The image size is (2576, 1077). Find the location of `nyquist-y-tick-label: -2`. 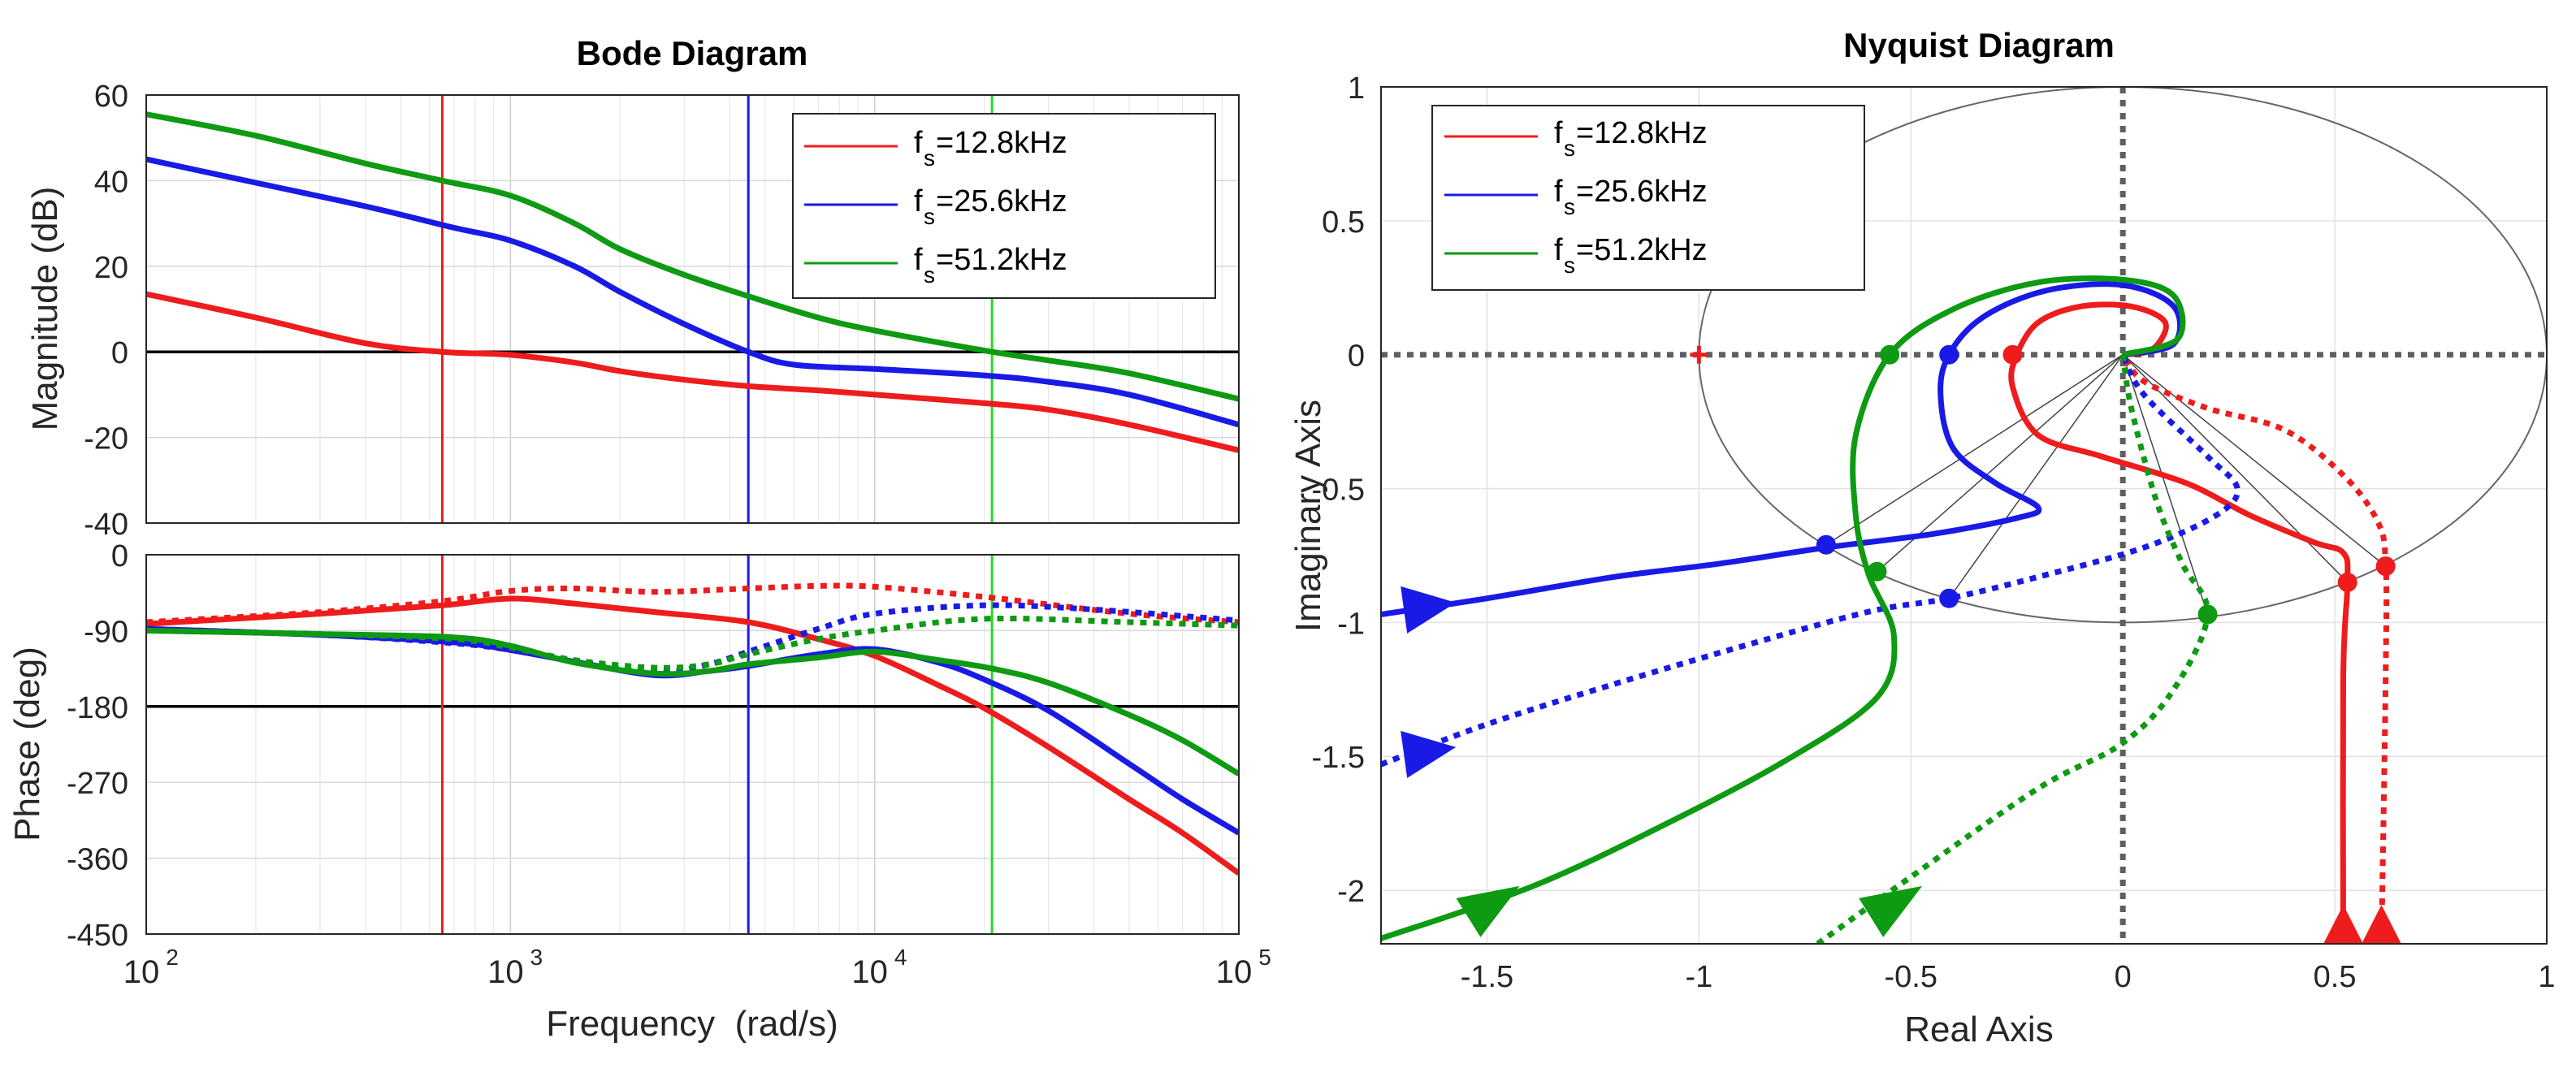

nyquist-y-tick-label: -2 is located at coordinates (1351, 892).